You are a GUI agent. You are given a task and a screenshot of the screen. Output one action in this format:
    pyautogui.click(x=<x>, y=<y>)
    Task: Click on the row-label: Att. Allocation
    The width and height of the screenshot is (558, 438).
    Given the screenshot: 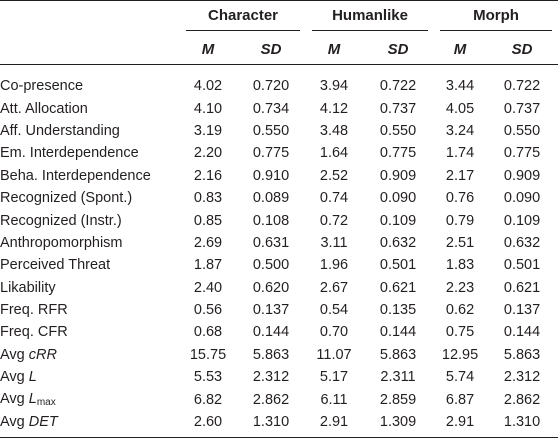 What is the action you would take?
    pyautogui.click(x=44, y=108)
    